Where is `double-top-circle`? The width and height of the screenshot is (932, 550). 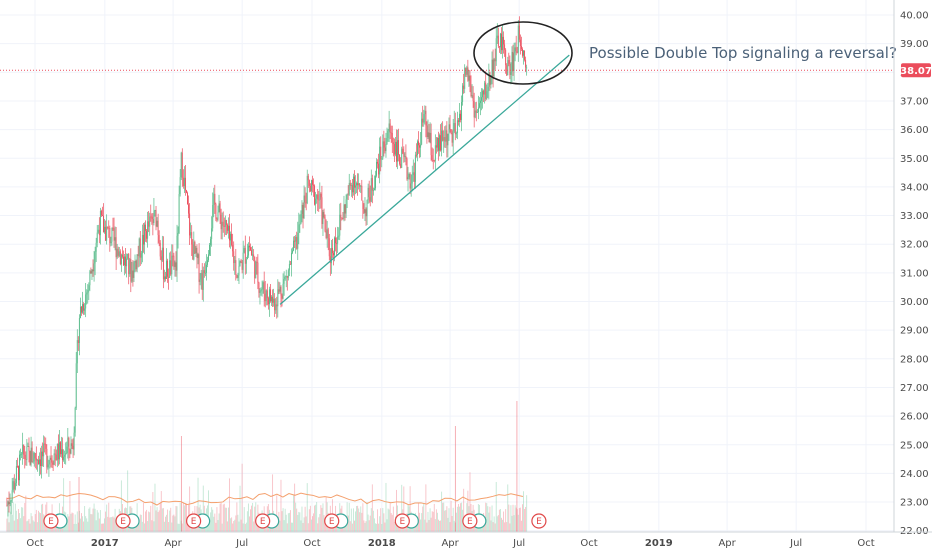 double-top-circle is located at coordinates (523, 53).